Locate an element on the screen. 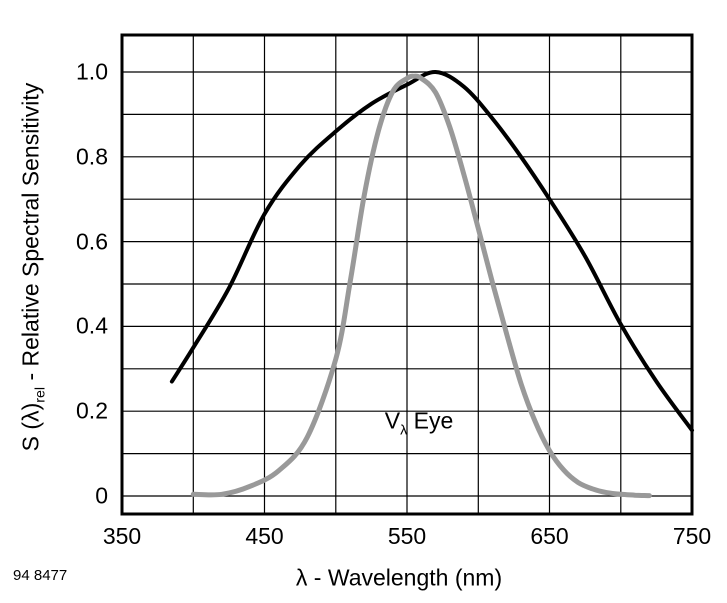  y-tick-label: 1.0 is located at coordinates (92, 71).